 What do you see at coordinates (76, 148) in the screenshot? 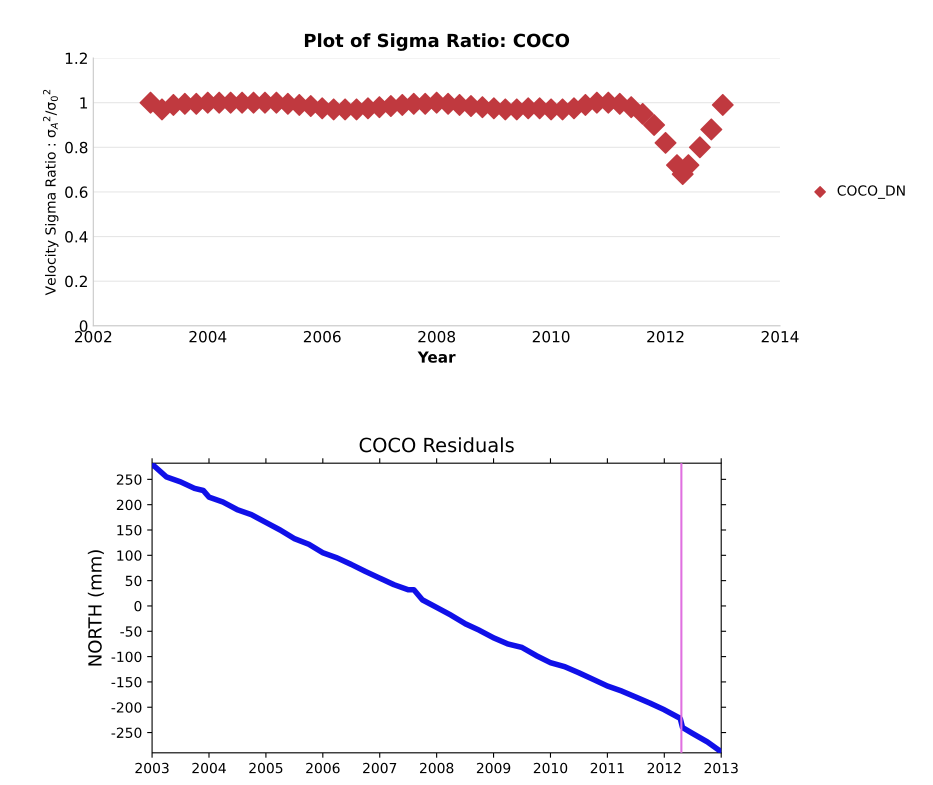
I see `y-tick-label: 0.8` at bounding box center [76, 148].